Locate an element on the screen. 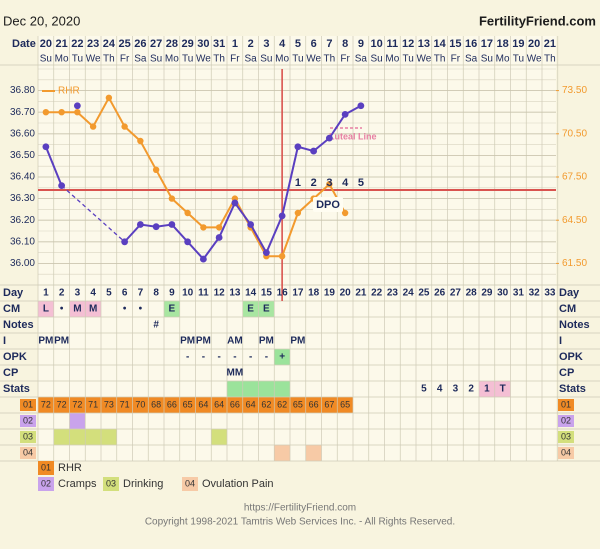 Image resolution: width=600 pixels, height=549 pixels. weekday-label: Fr is located at coordinates (235, 59).